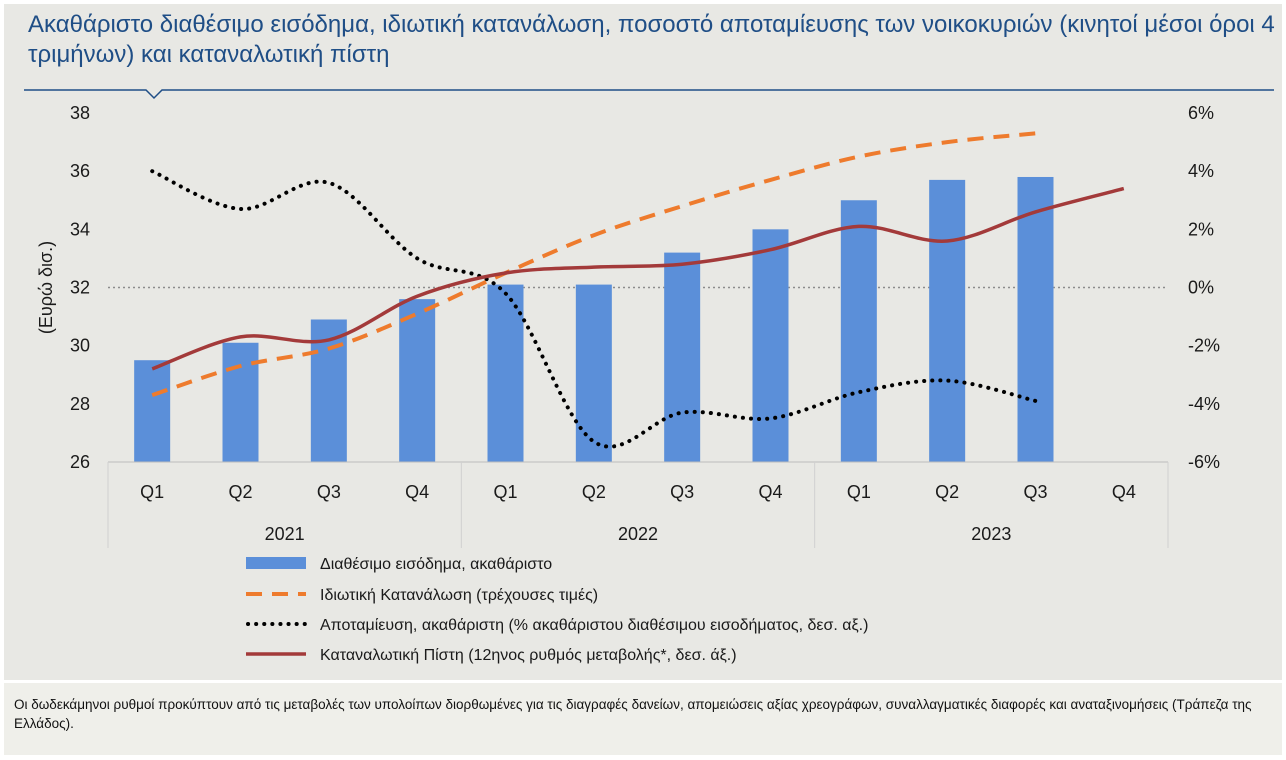 This screenshot has width=1286, height=760. Describe the element at coordinates (80, 462) in the screenshot. I see `y-tick-label: 26` at that location.